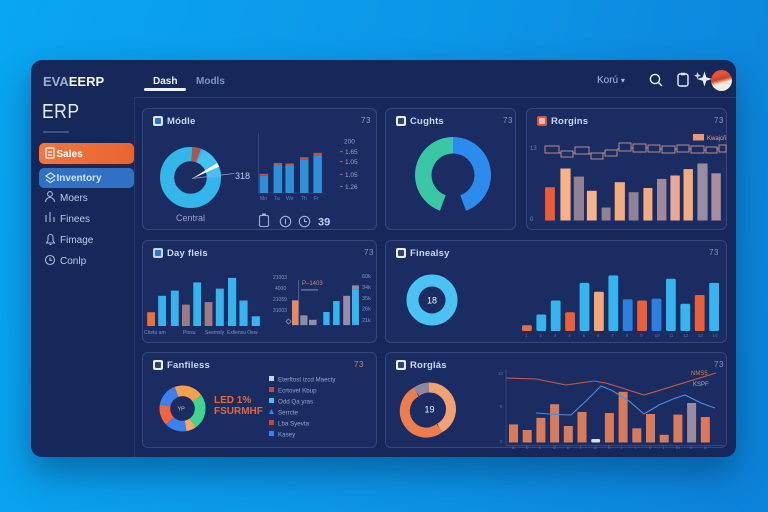 This screenshot has height=512, width=768. I want to click on svg-text: 26k, so click(366, 310).